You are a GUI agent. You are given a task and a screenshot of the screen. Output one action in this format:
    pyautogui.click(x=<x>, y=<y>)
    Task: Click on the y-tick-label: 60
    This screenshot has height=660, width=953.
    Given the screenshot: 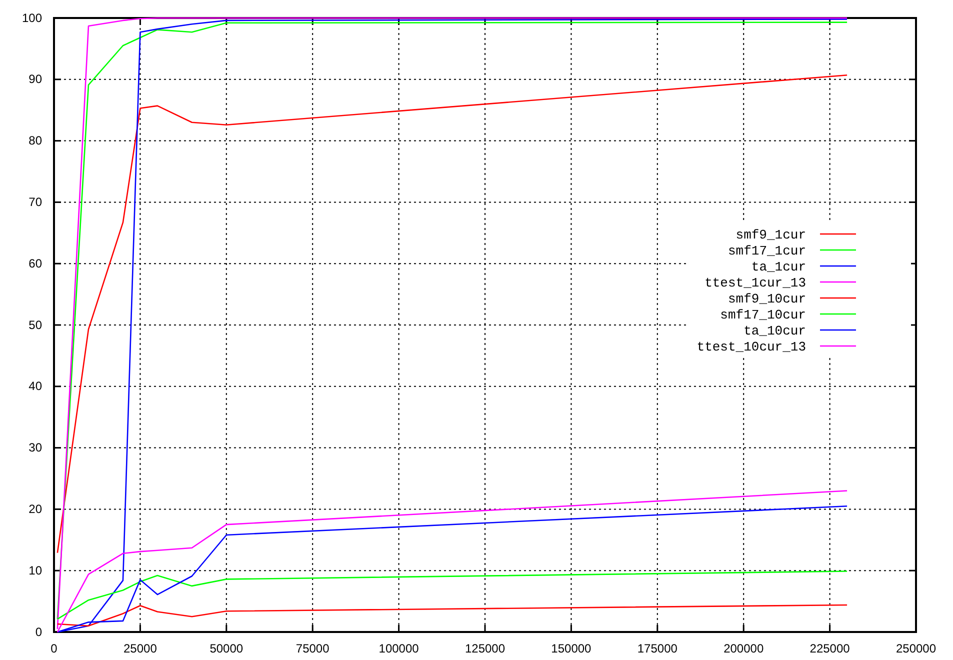 What is the action you would take?
    pyautogui.click(x=35, y=263)
    